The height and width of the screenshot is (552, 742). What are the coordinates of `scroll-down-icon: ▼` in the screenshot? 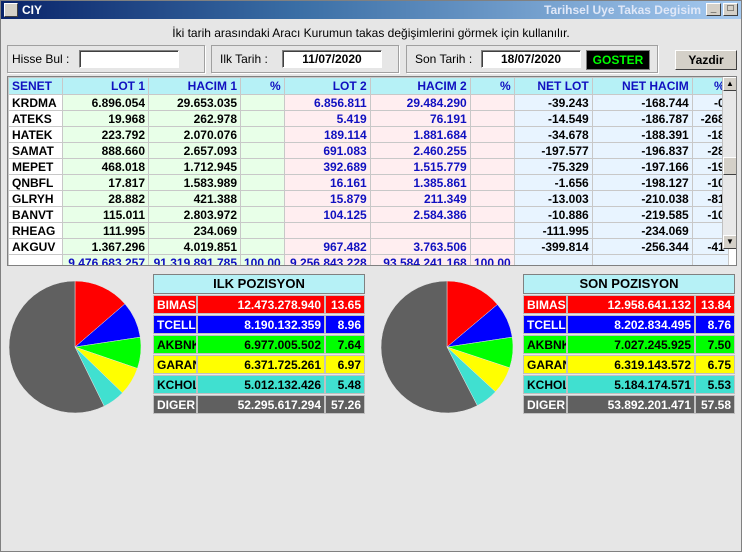 It's located at (729, 242).